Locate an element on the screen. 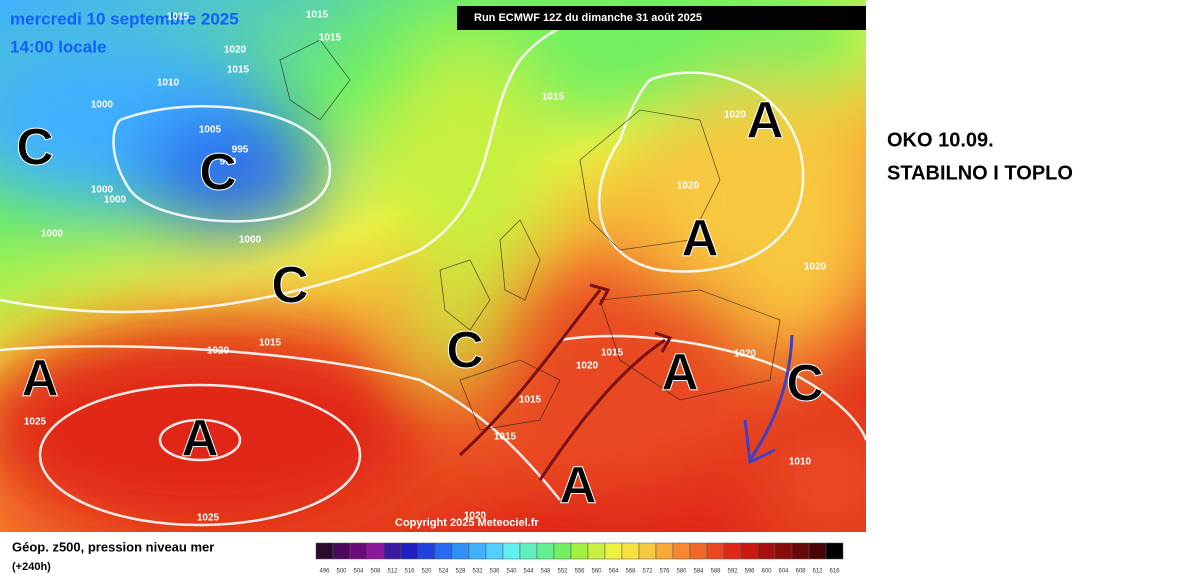 The image size is (1200, 583). scale-label: 560 is located at coordinates (596, 572).